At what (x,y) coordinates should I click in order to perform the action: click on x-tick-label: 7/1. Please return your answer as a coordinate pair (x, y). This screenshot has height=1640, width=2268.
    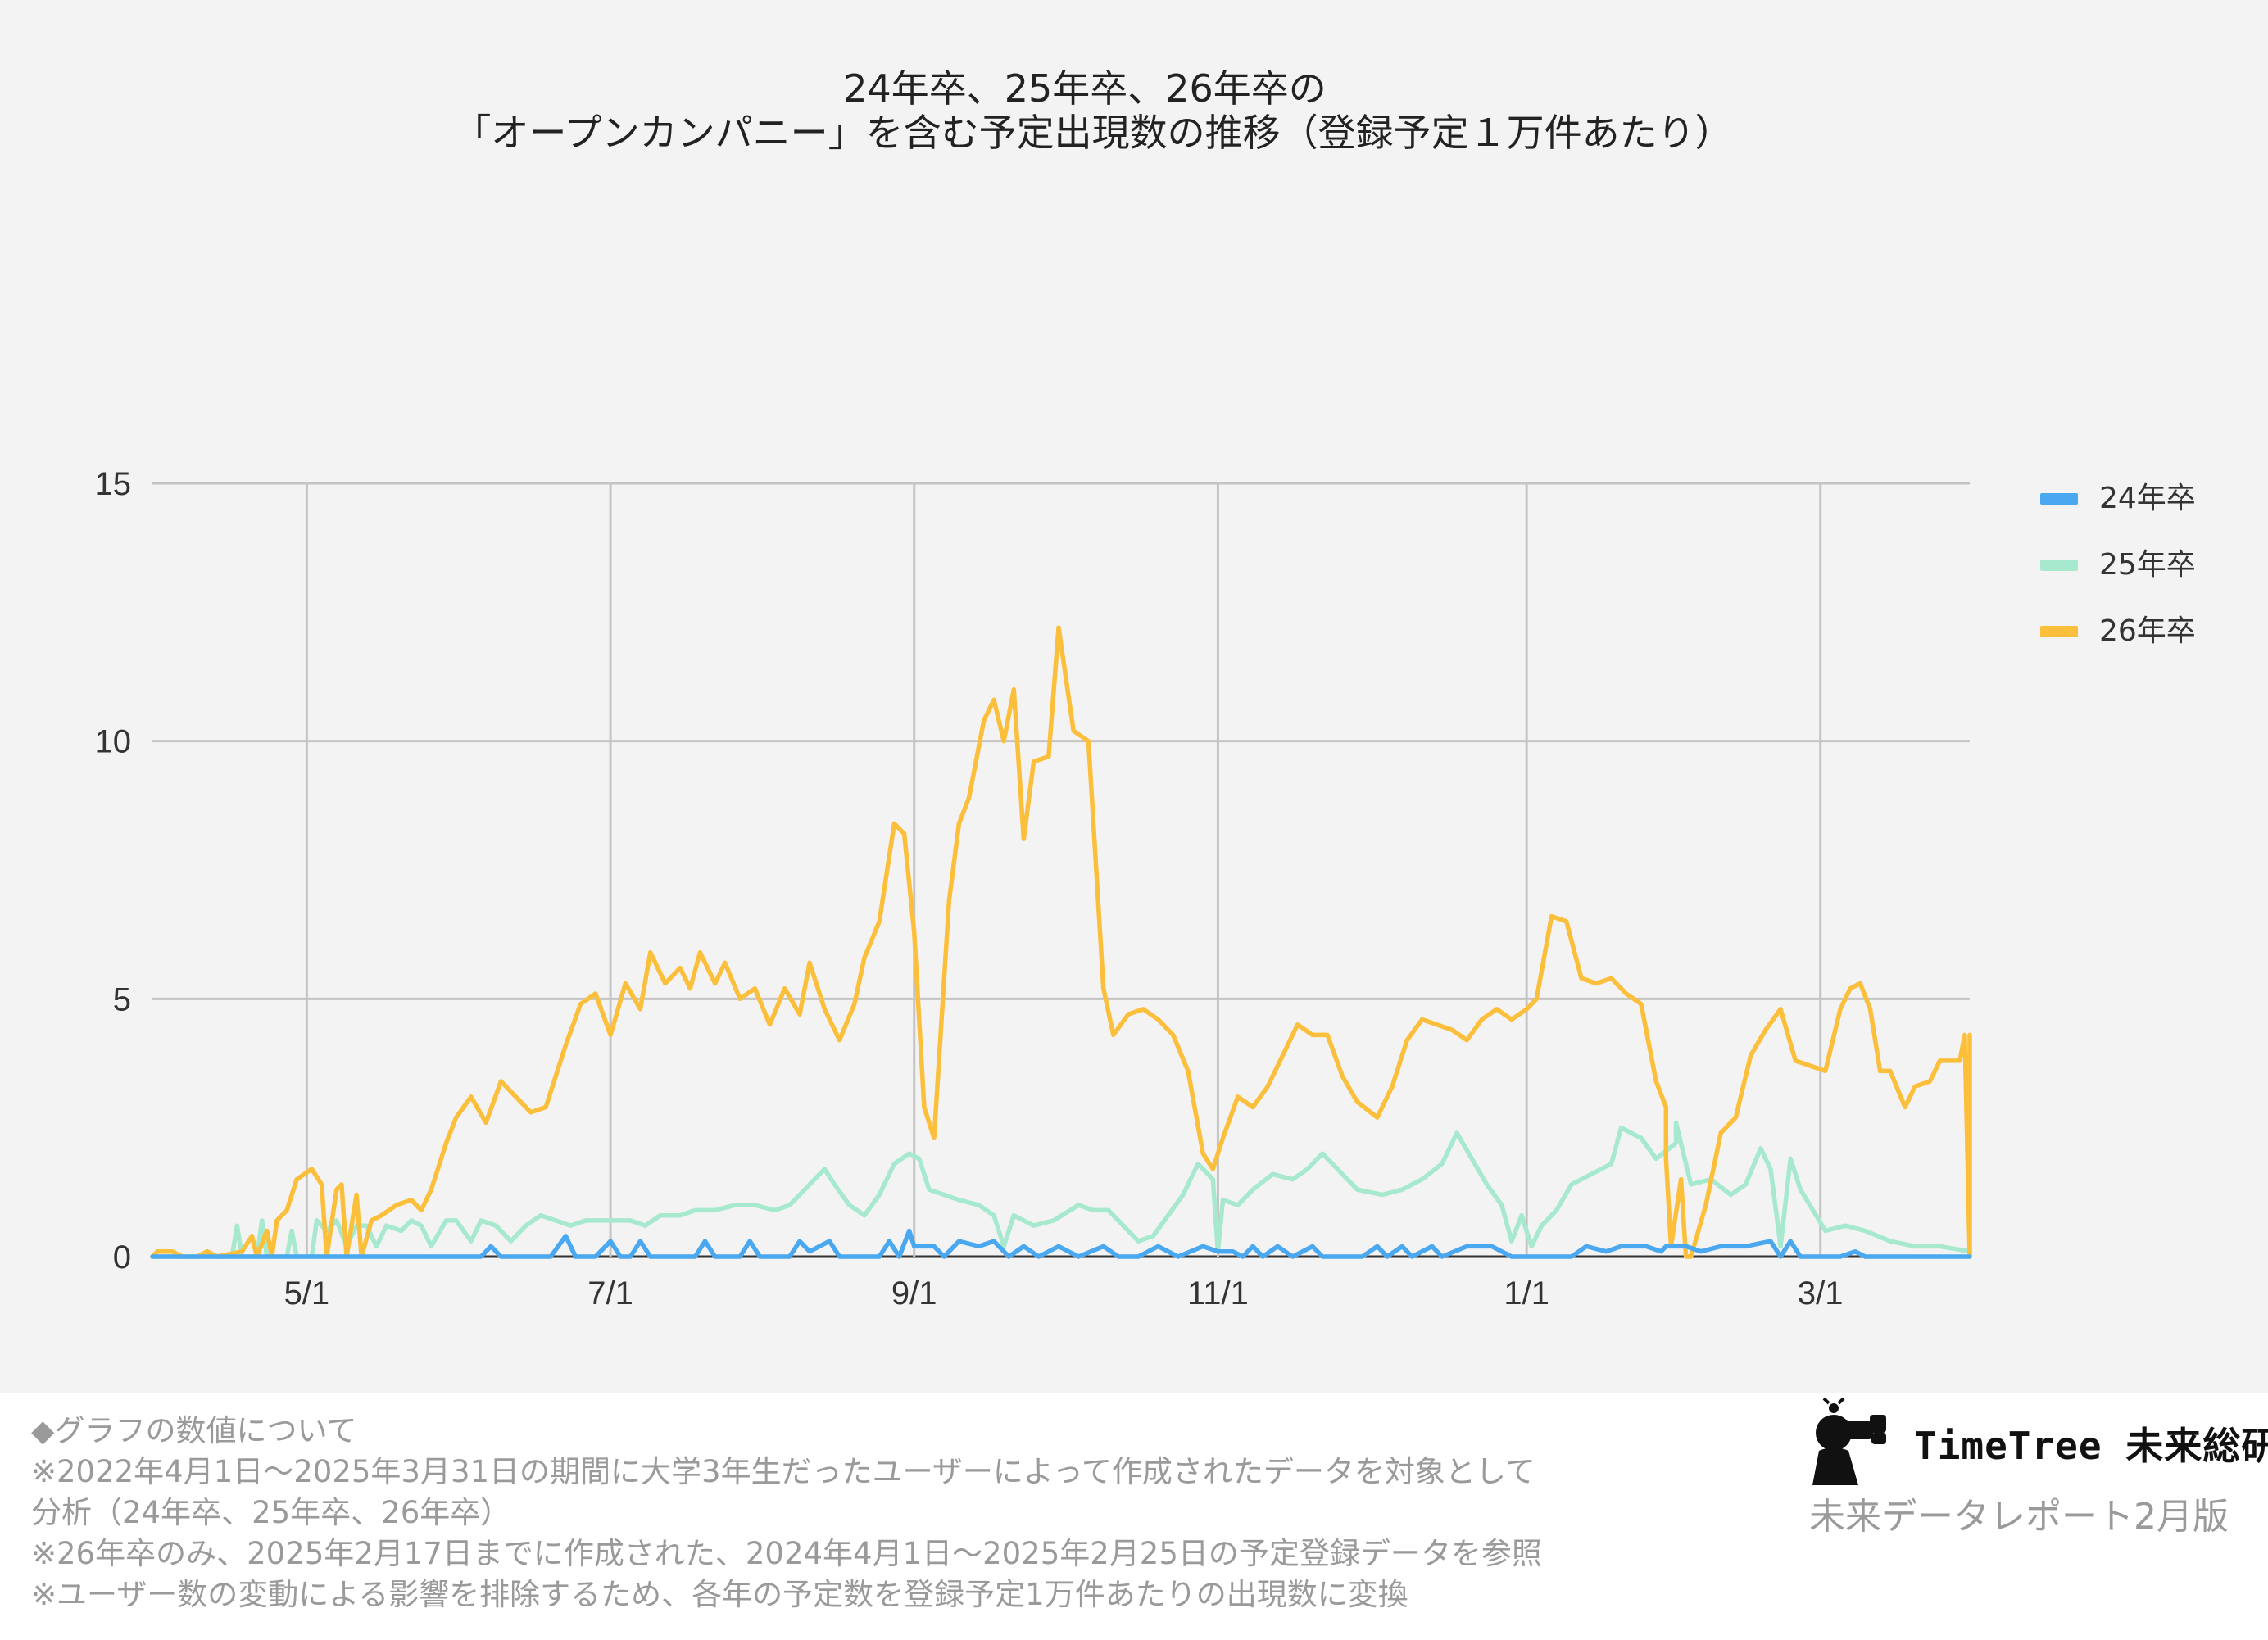
    Looking at the image, I should click on (610, 1293).